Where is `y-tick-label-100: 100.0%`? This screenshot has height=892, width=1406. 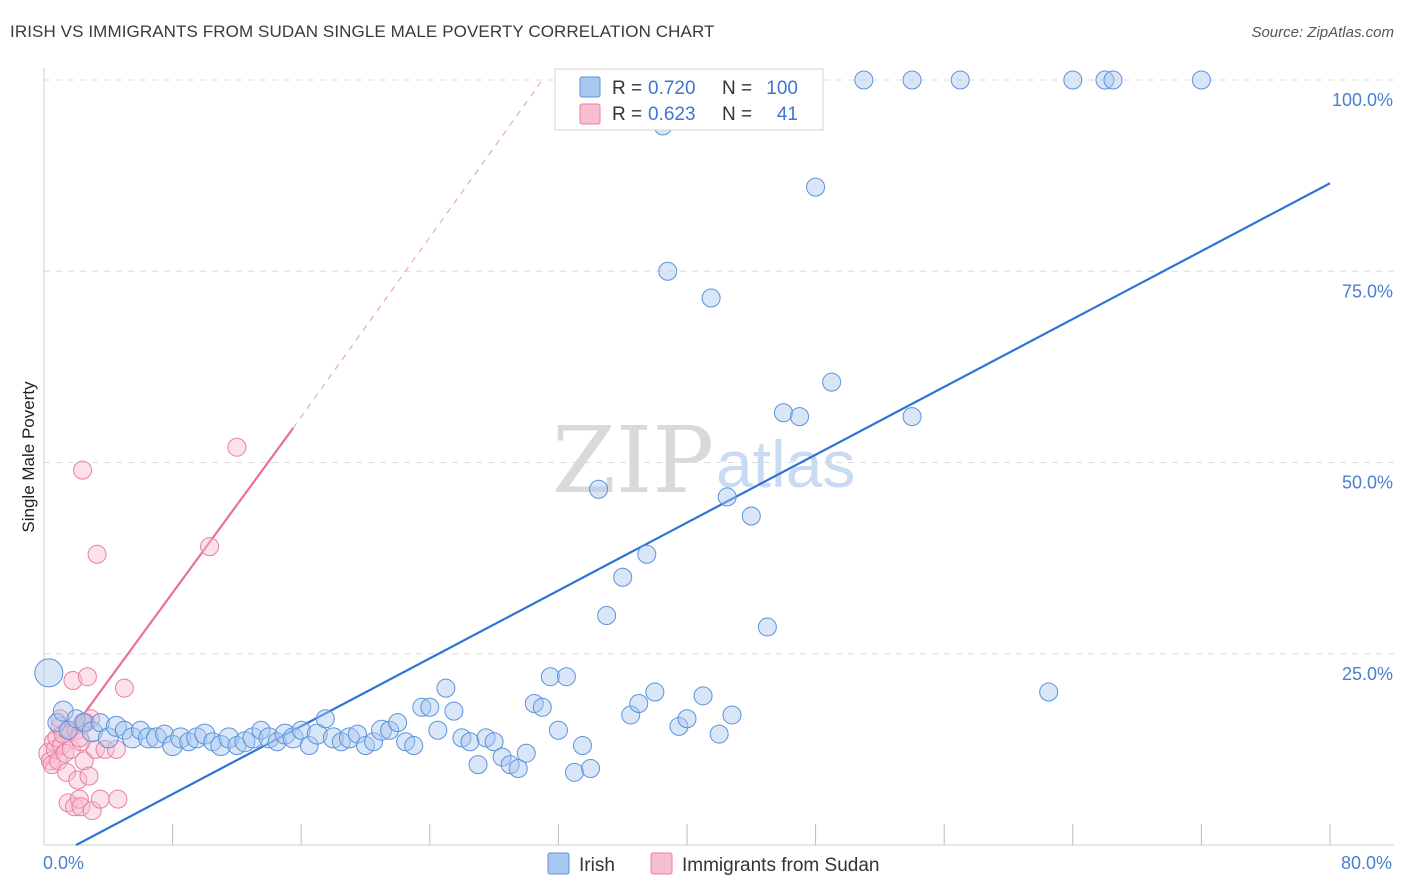 y-tick-label-100: 100.0% is located at coordinates (1362, 100).